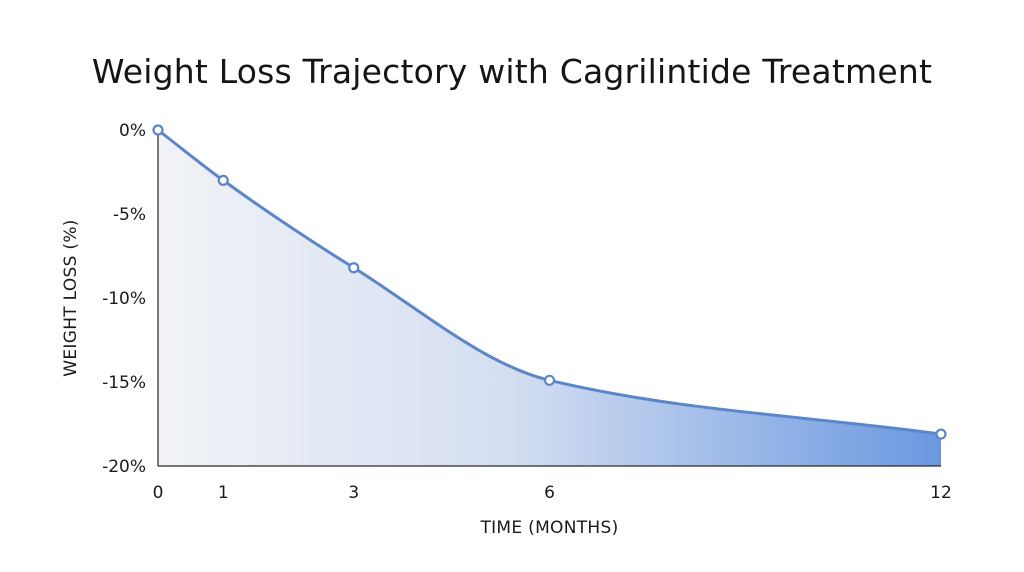 The image size is (1024, 572). What do you see at coordinates (353, 493) in the screenshot?
I see `x-tick-label: 3` at bounding box center [353, 493].